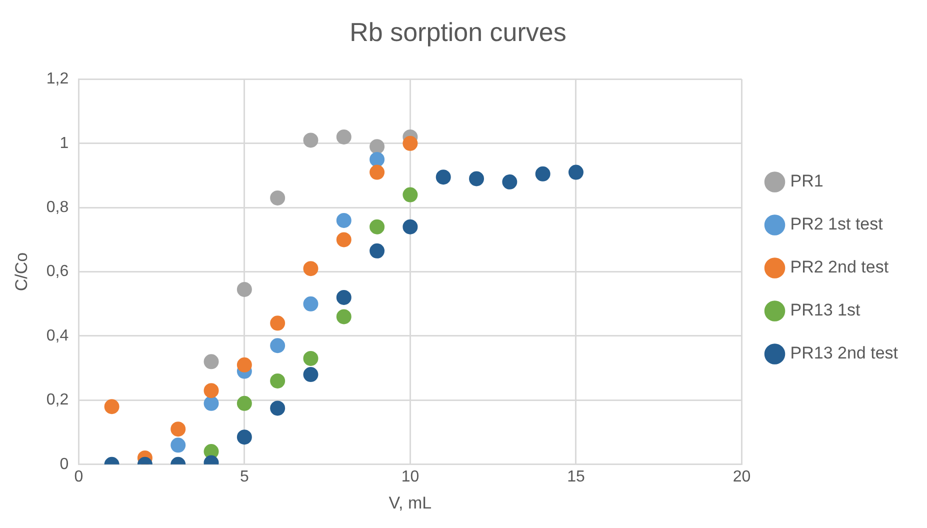 This screenshot has height=528, width=927. What do you see at coordinates (825, 310) in the screenshot?
I see `legend-label: PR13 1st` at bounding box center [825, 310].